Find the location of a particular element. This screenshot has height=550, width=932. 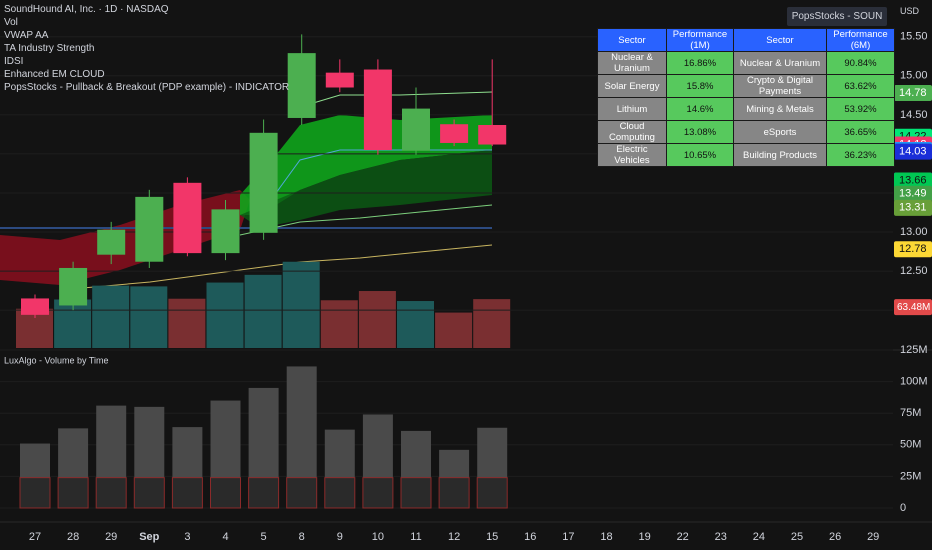

price-label: 13.31 is located at coordinates (913, 208).